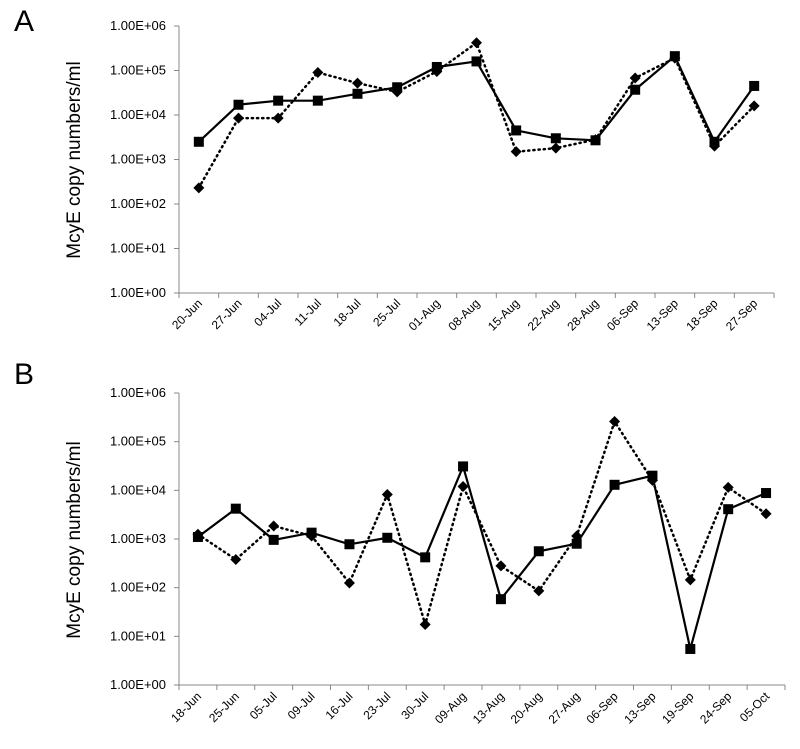 The width and height of the screenshot is (800, 749). What do you see at coordinates (582, 314) in the screenshot?
I see `panel-a-xtick-label: 28-Aug` at bounding box center [582, 314].